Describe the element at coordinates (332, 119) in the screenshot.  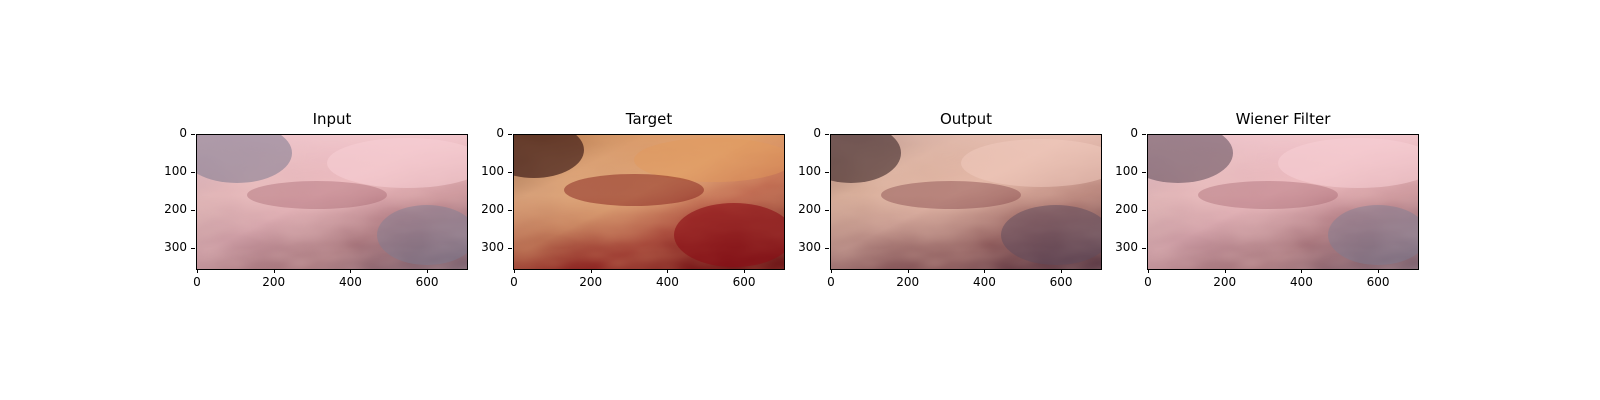
I see `panel-title: Input` at that location.